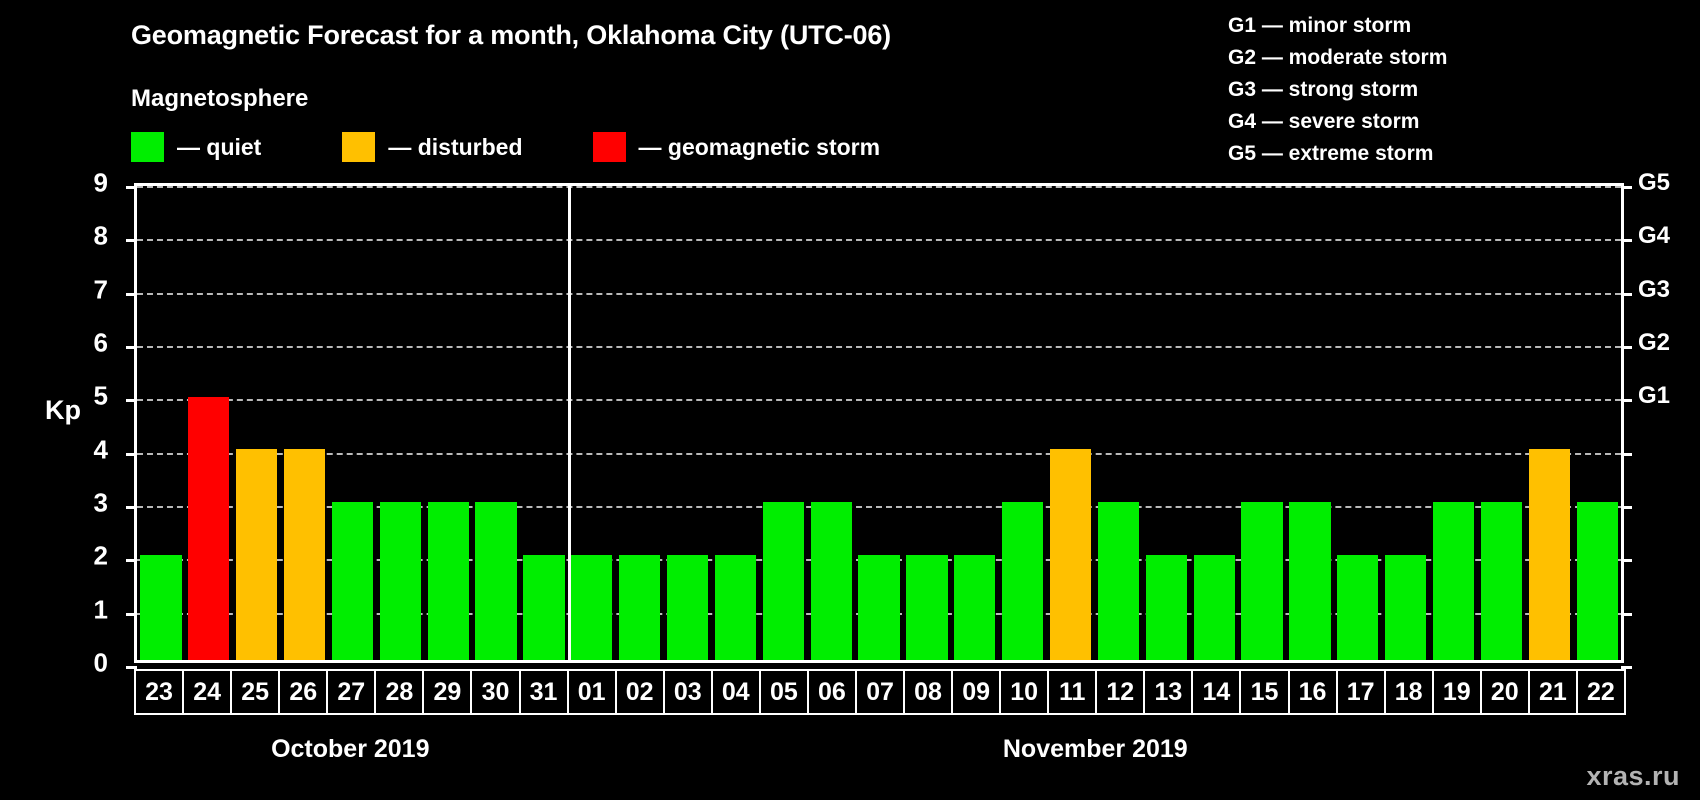 The width and height of the screenshot is (1700, 800). Describe the element at coordinates (1024, 692) in the screenshot. I see `day-axis-cell: 10` at that location.